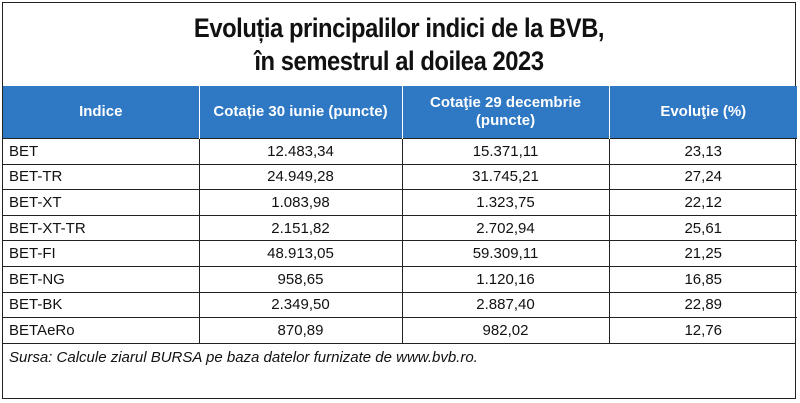 Image resolution: width=800 pixels, height=403 pixels. Describe the element at coordinates (702, 151) in the screenshot. I see `cell-evolutie: 23,13` at that location.